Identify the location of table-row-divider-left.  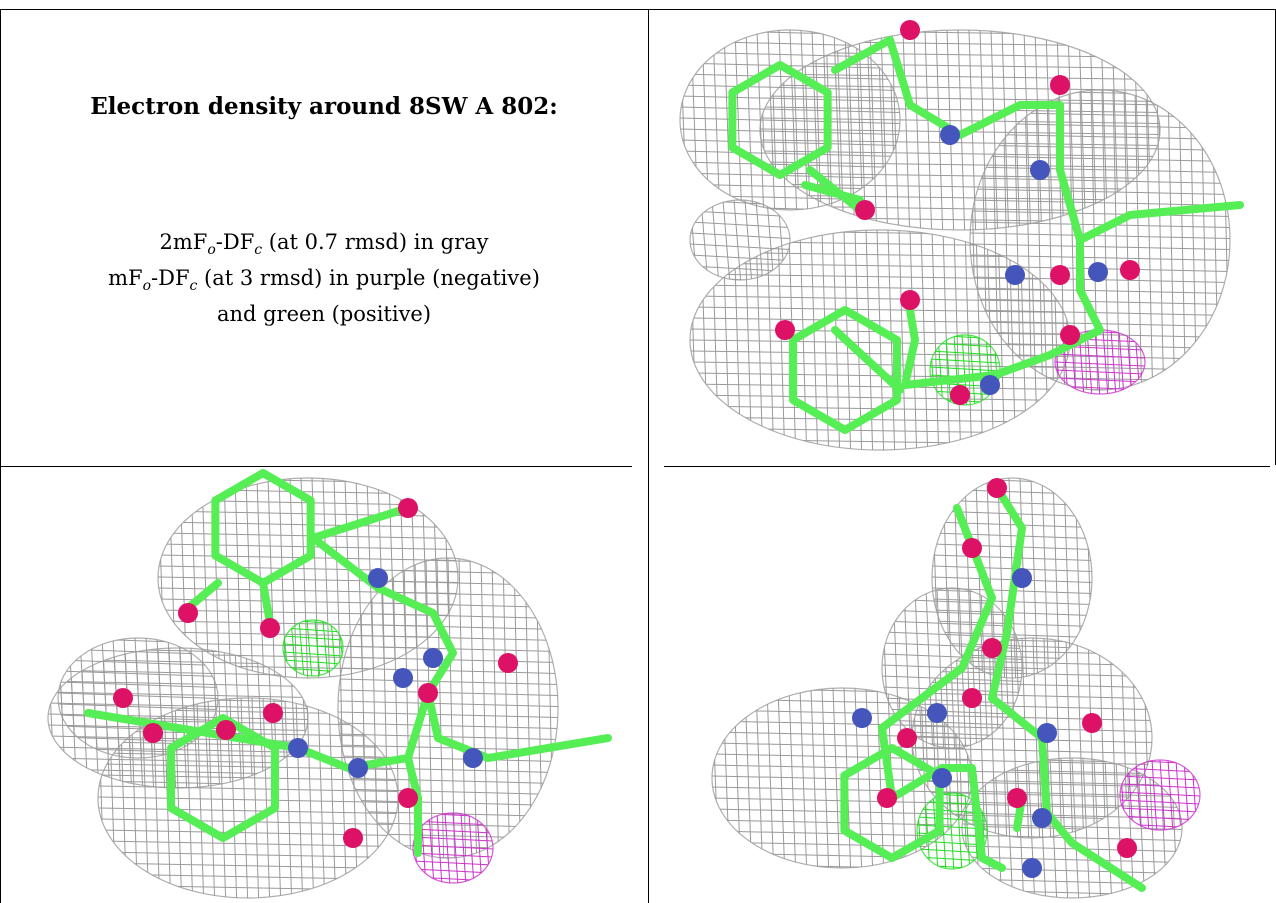
(316, 466).